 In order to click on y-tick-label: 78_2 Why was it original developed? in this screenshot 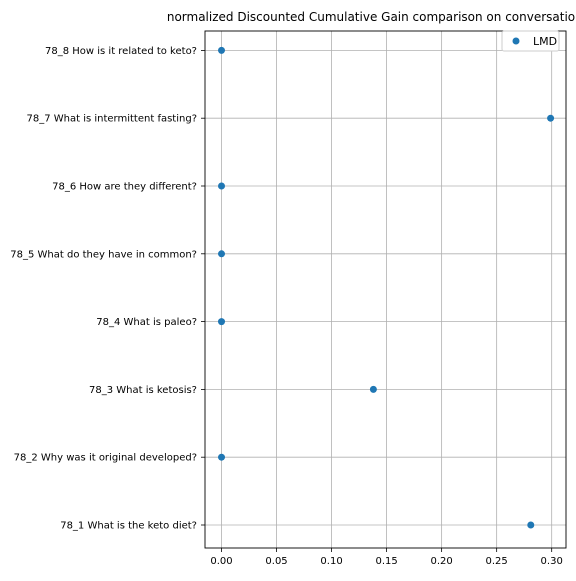, I will do `click(105, 458)`.